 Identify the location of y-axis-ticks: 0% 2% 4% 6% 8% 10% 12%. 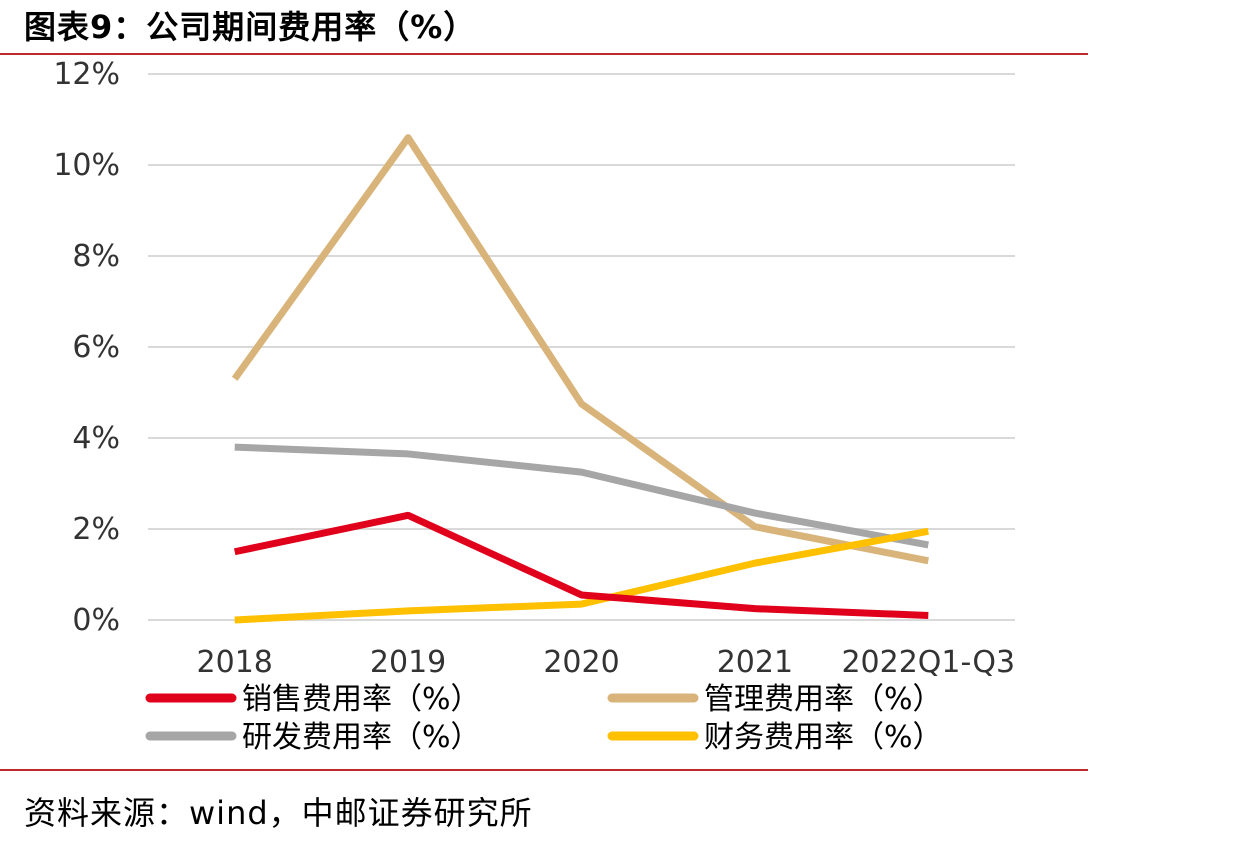
(86, 347).